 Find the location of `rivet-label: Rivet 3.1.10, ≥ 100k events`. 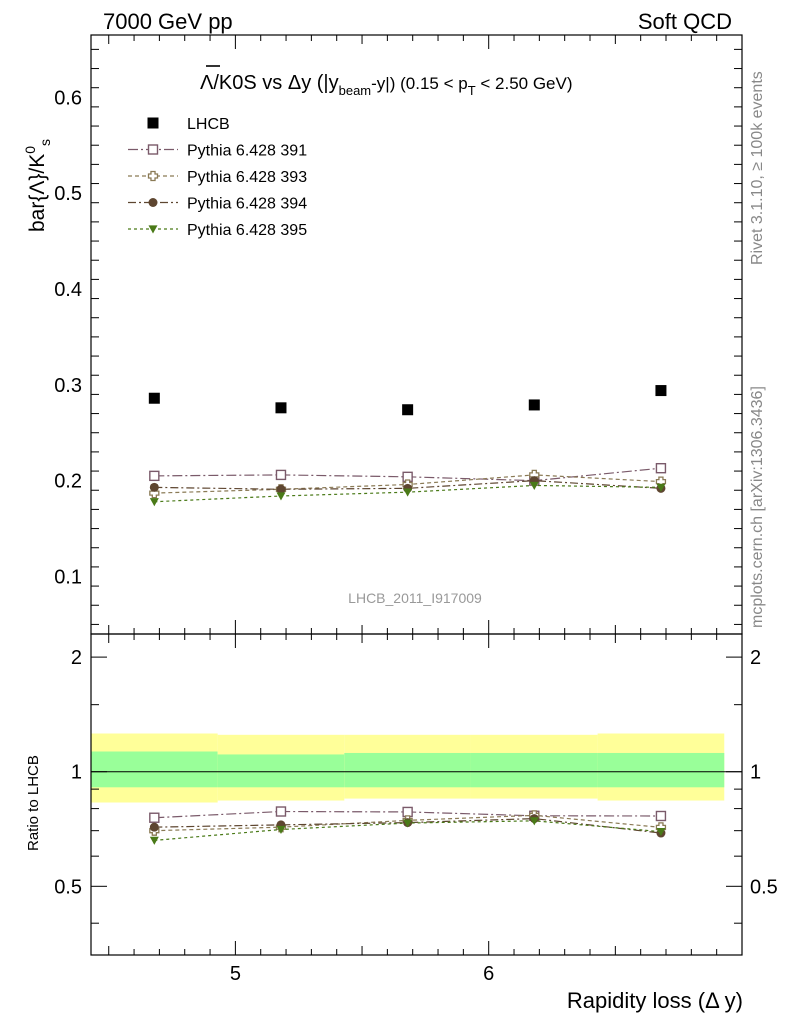

rivet-label: Rivet 3.1.10, ≥ 100k events is located at coordinates (757, 168).